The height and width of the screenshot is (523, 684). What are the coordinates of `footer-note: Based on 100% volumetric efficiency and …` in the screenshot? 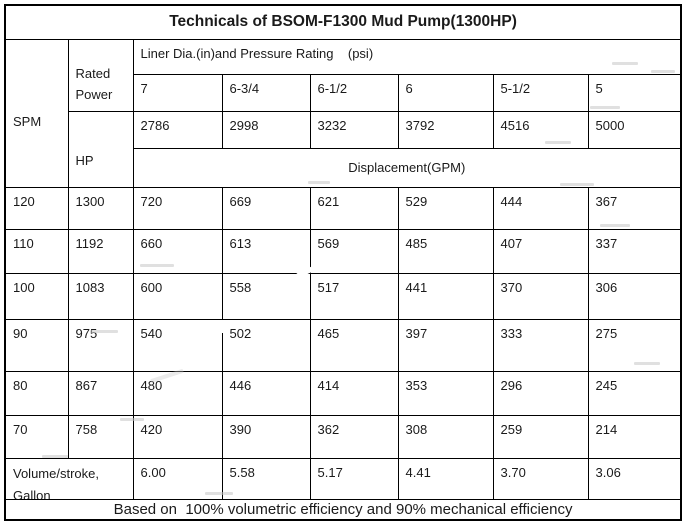 It's located at (343, 509).